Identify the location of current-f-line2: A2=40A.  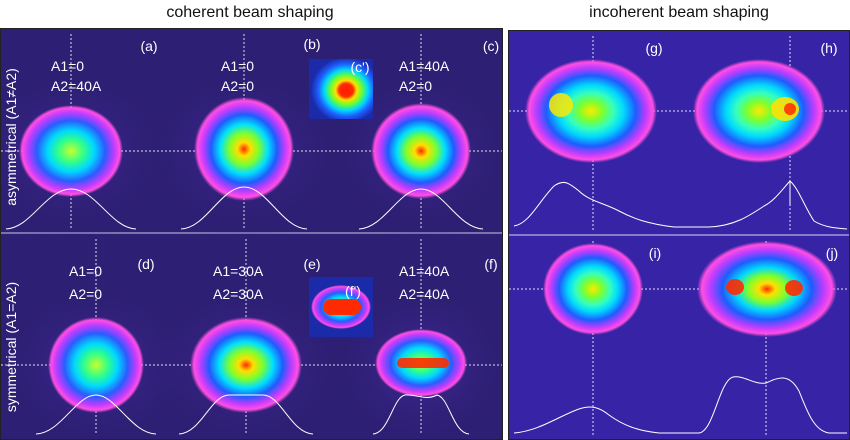
(424, 294).